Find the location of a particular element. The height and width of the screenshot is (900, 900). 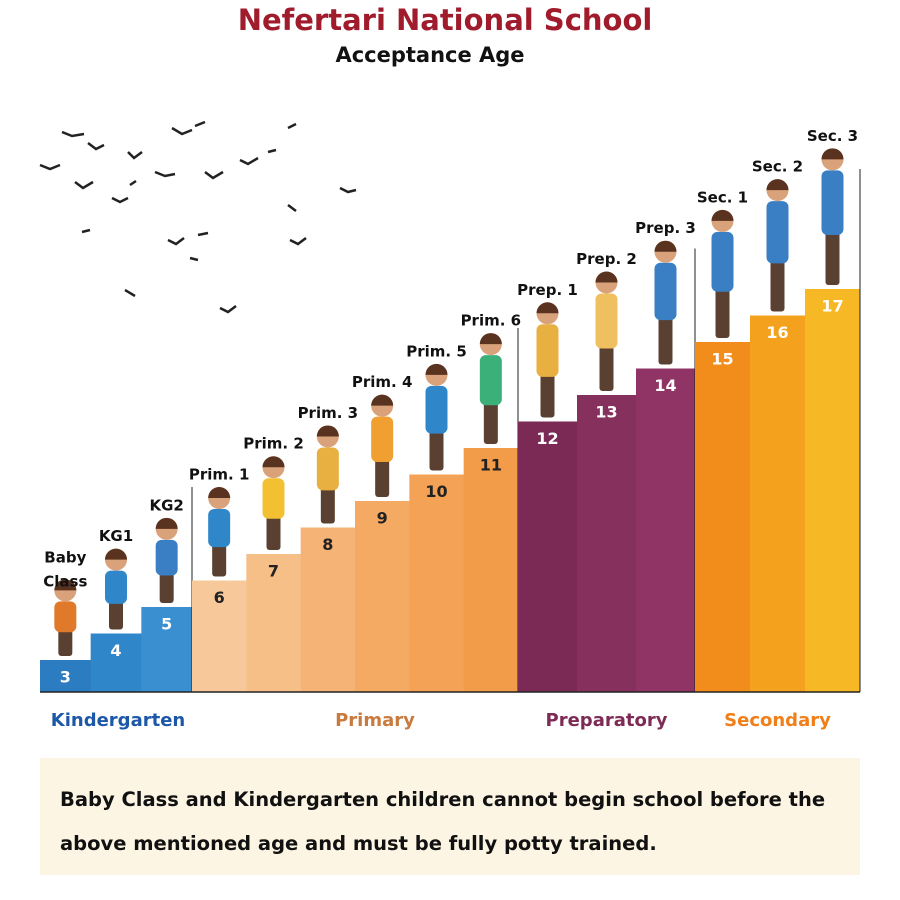

grade-label: Baby Class is located at coordinates (65, 569).